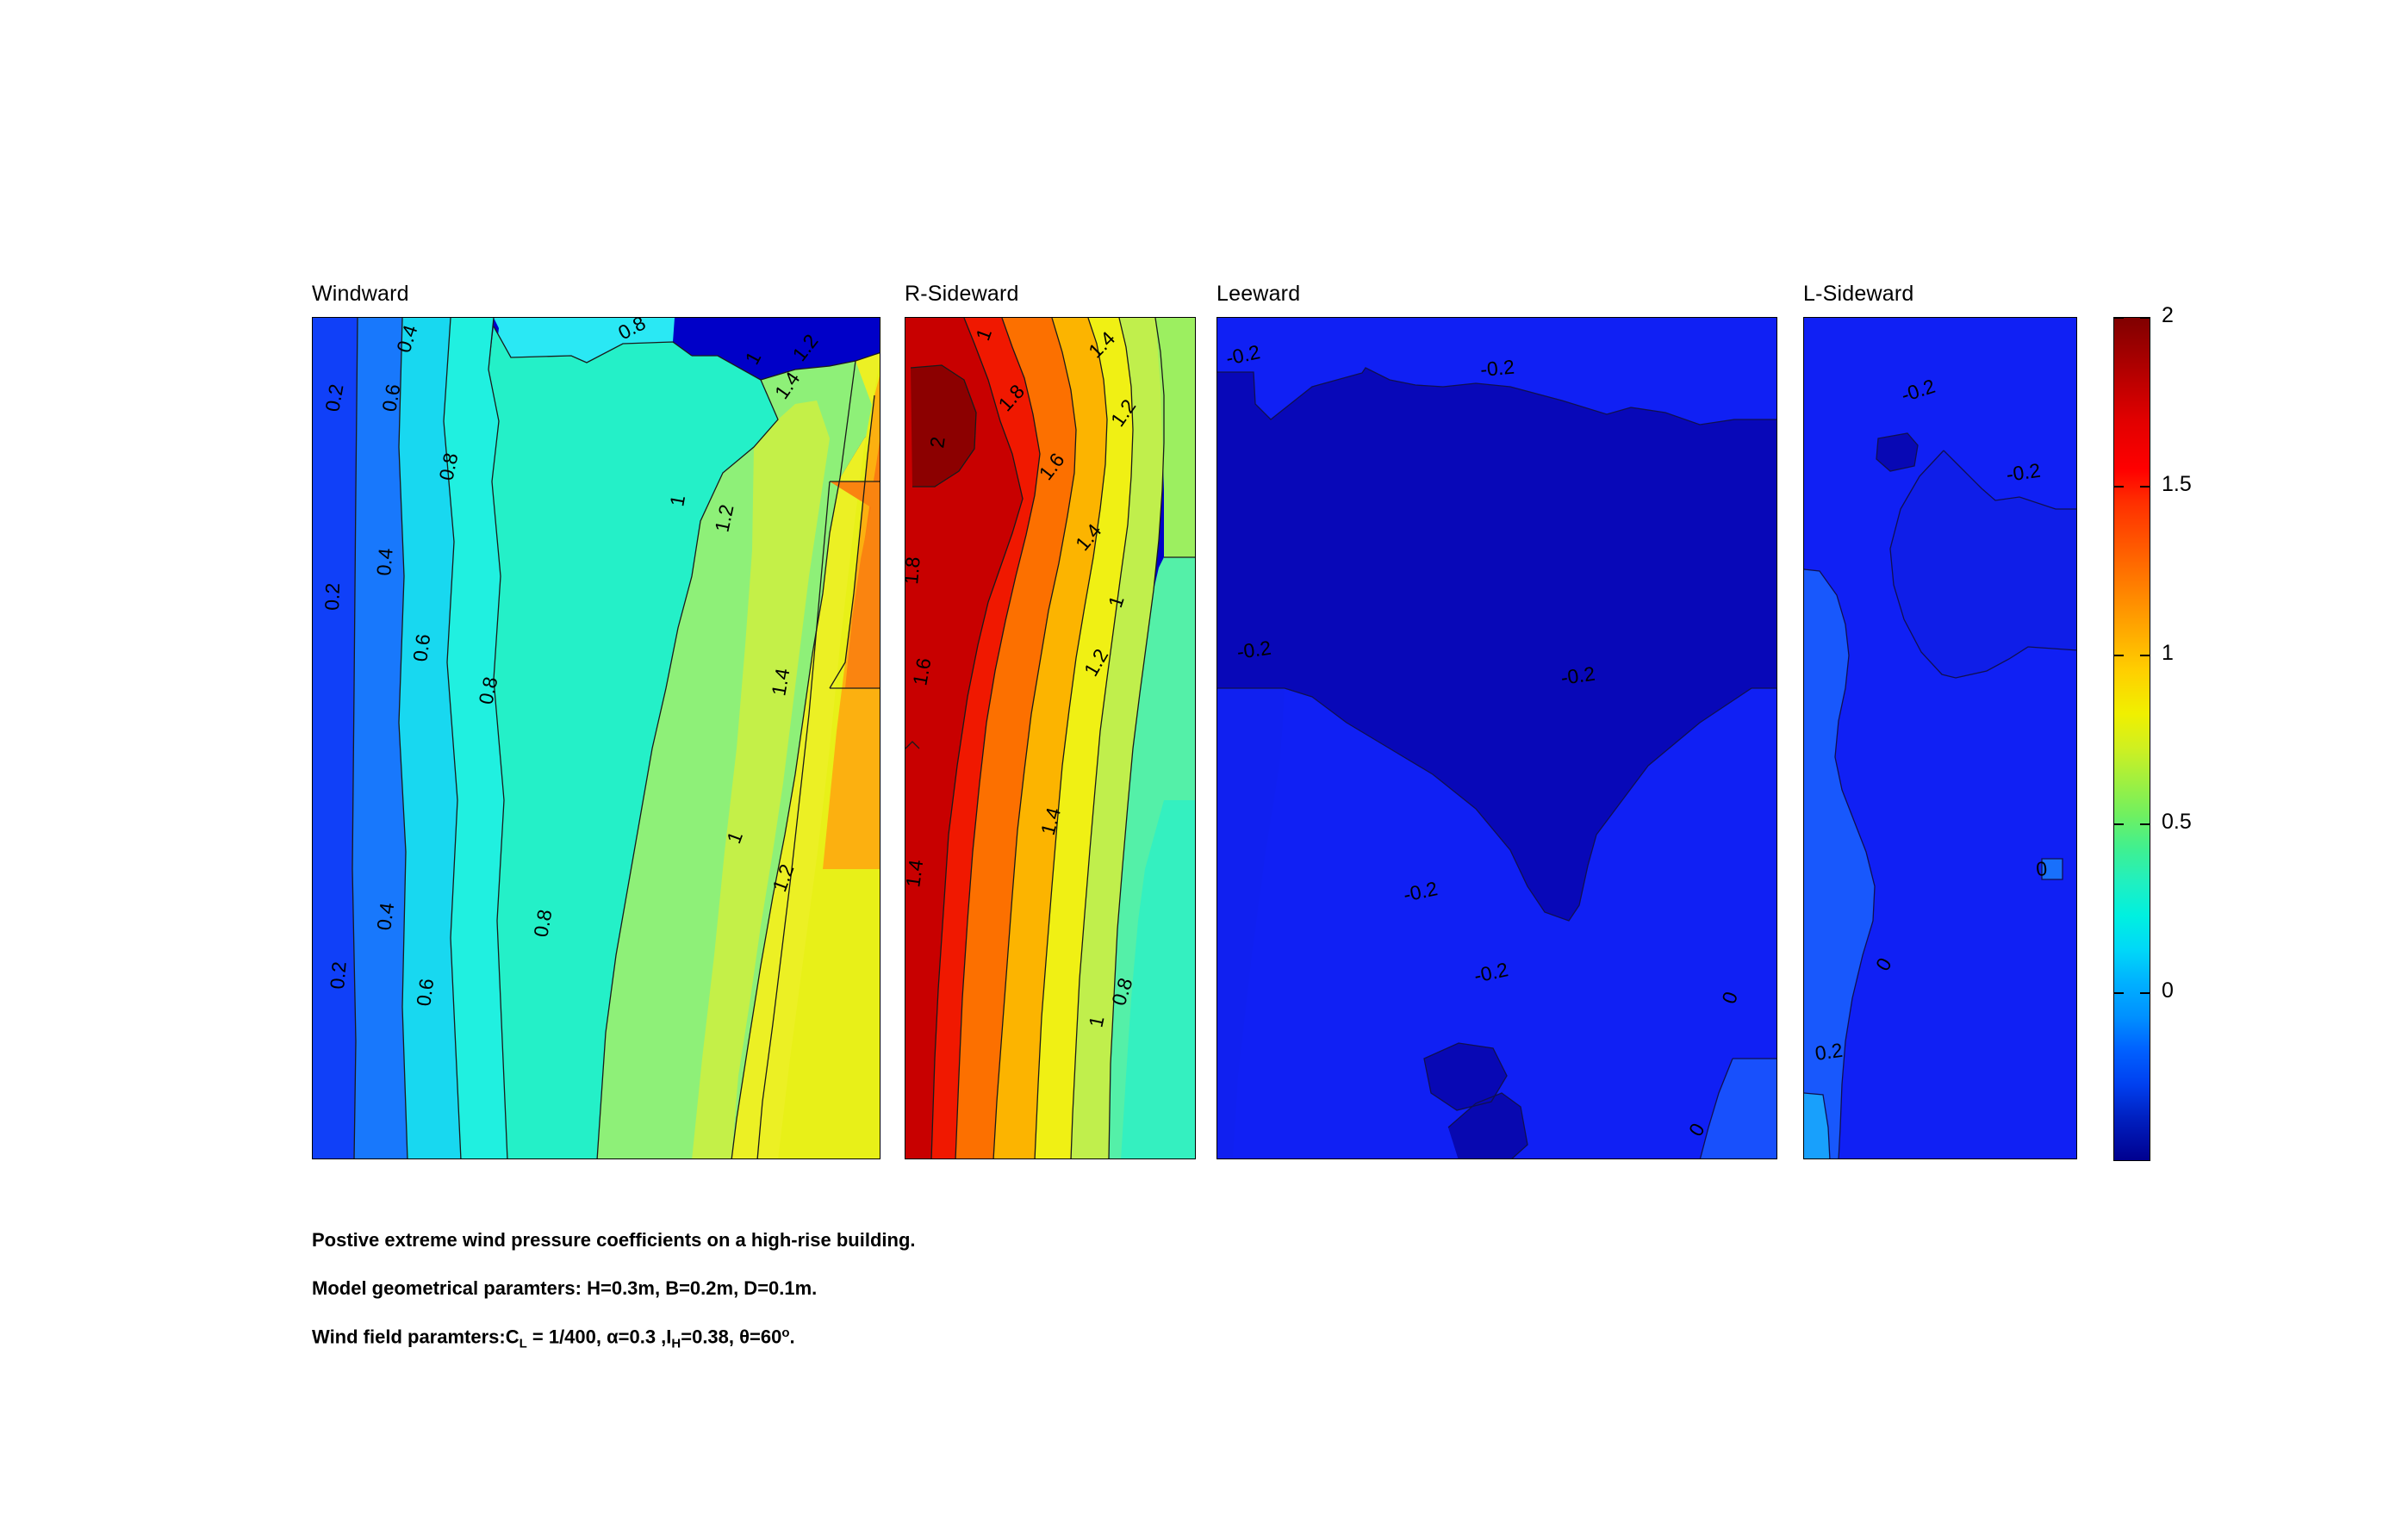 Image resolution: width=2408 pixels, height=1528 pixels. What do you see at coordinates (2145, 655) in the screenshot?
I see `colorbar-tick-1-right` at bounding box center [2145, 655].